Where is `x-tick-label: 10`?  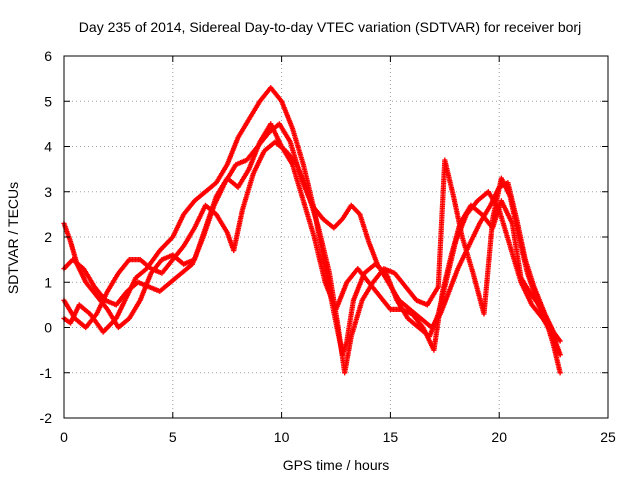 x-tick-label: 10 is located at coordinates (282, 437).